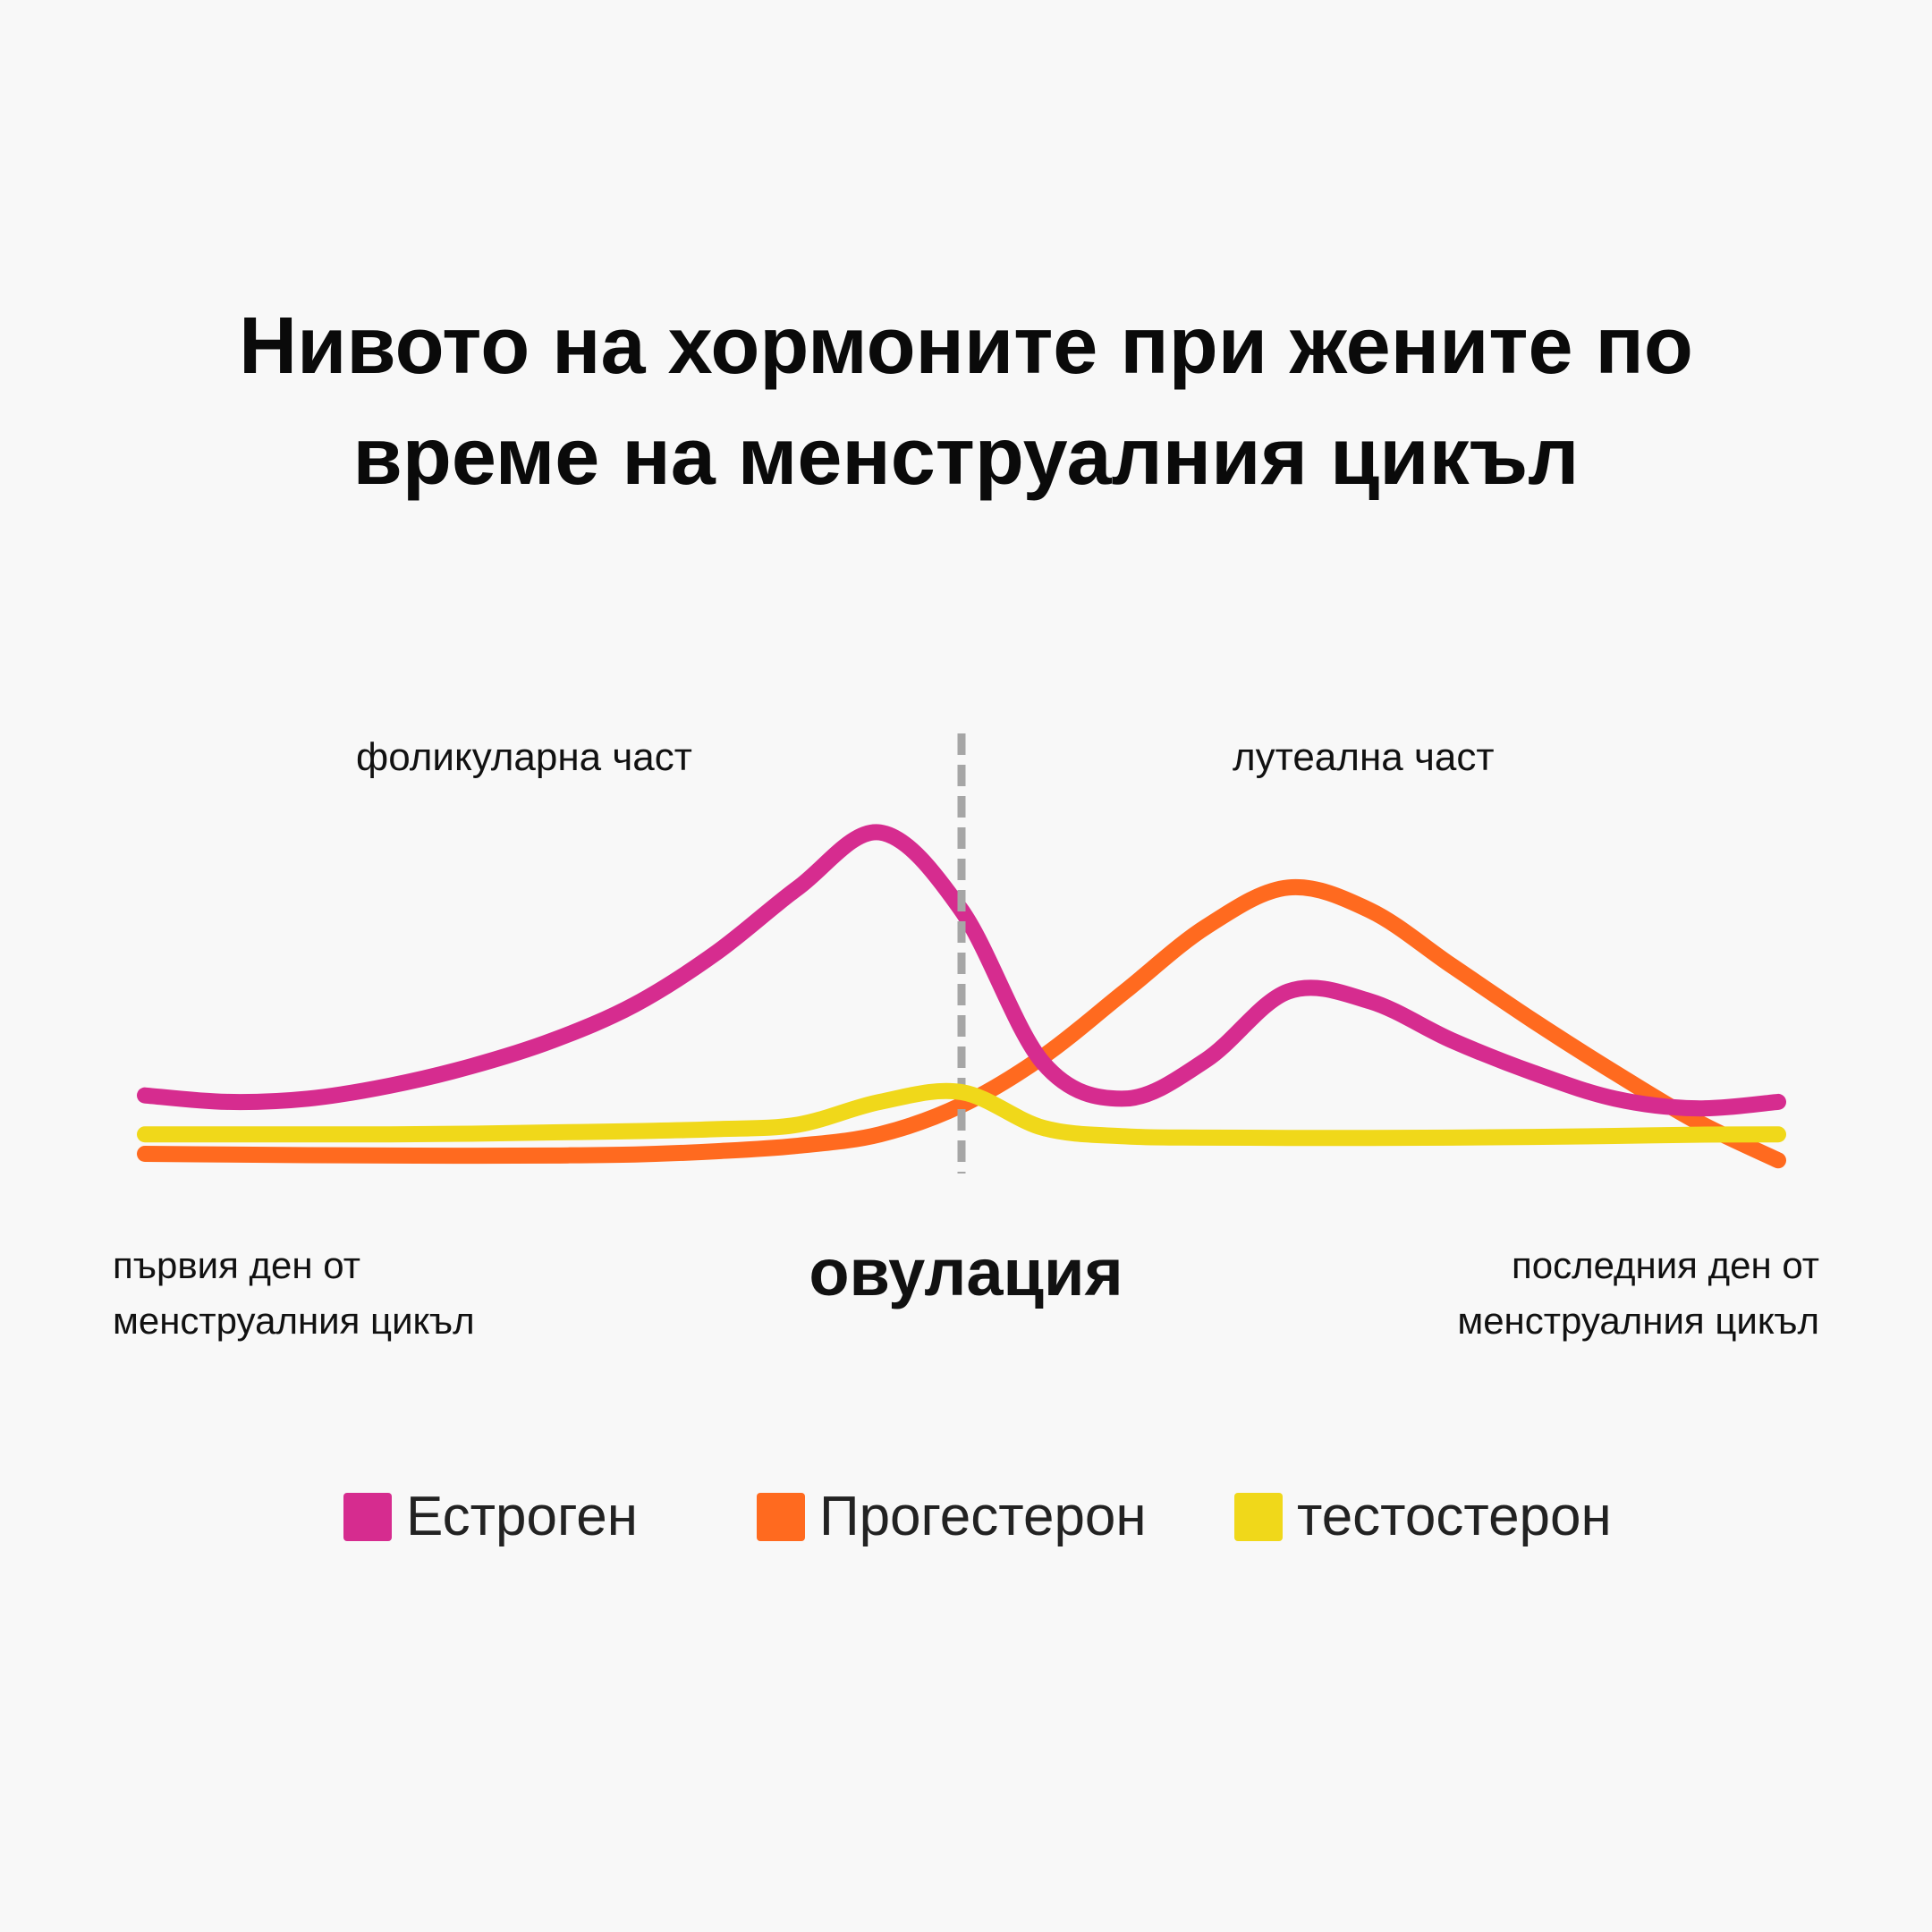 The image size is (1932, 1932). What do you see at coordinates (522, 1516) in the screenshot?
I see `legend-label-estrogen: Естроген` at bounding box center [522, 1516].